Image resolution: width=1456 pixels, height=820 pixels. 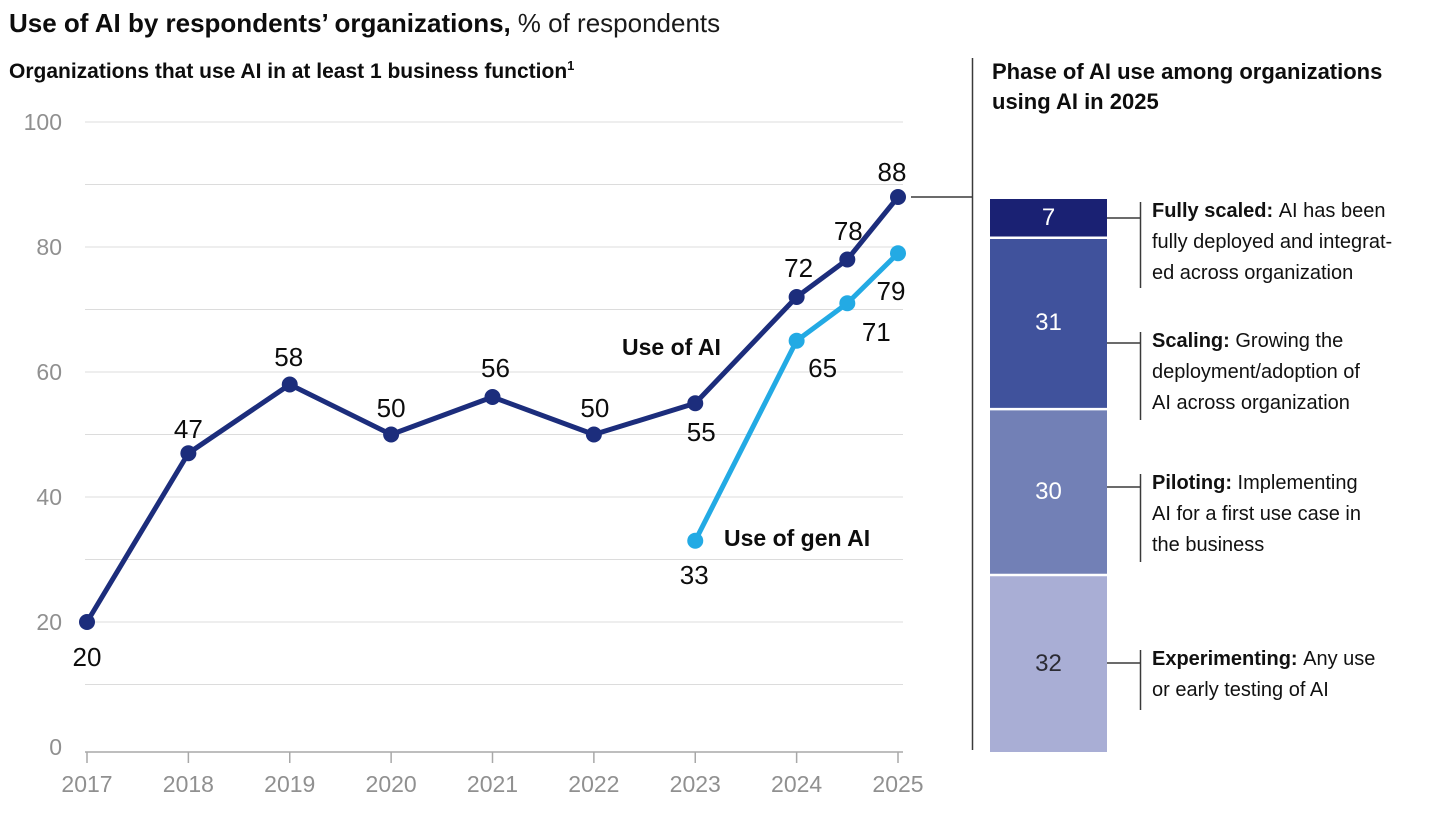 What do you see at coordinates (492, 784) in the screenshot?
I see `x-tick-label: 2021` at bounding box center [492, 784].